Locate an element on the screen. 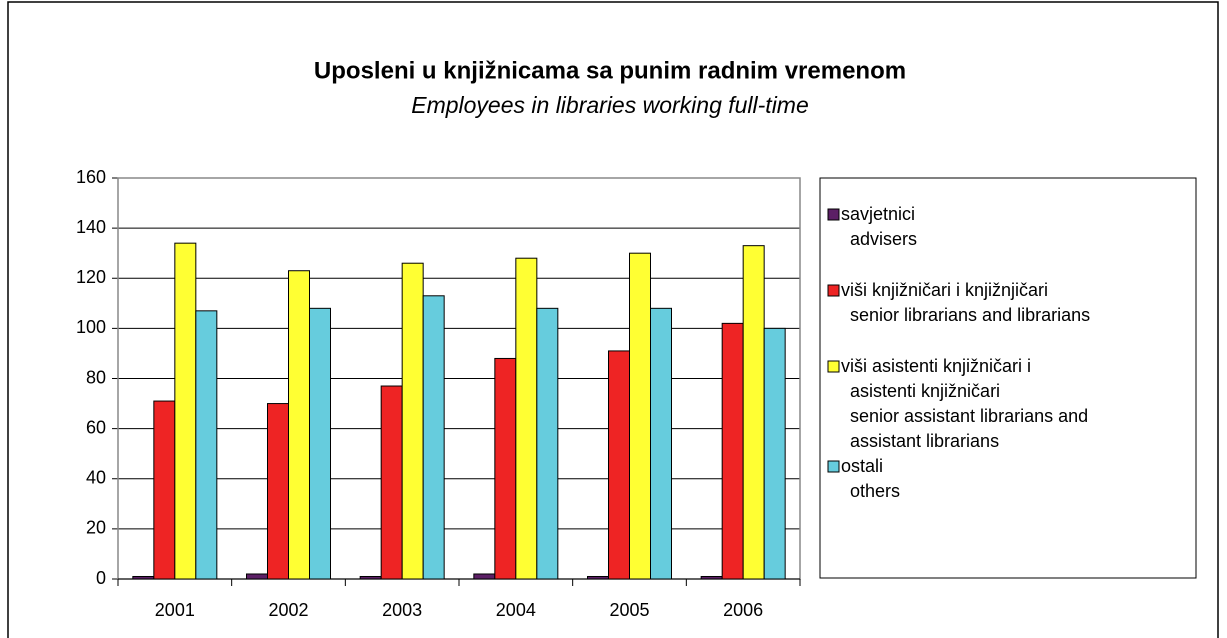 The width and height of the screenshot is (1227, 638). legend-entry: savjetnici advisers is located at coordinates (872, 226).